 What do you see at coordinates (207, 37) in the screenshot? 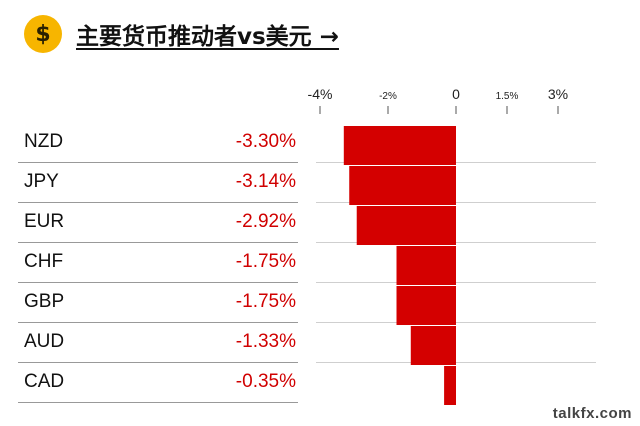
I see `page-title-link: 主要货币推动者vs美元 →` at bounding box center [207, 37].